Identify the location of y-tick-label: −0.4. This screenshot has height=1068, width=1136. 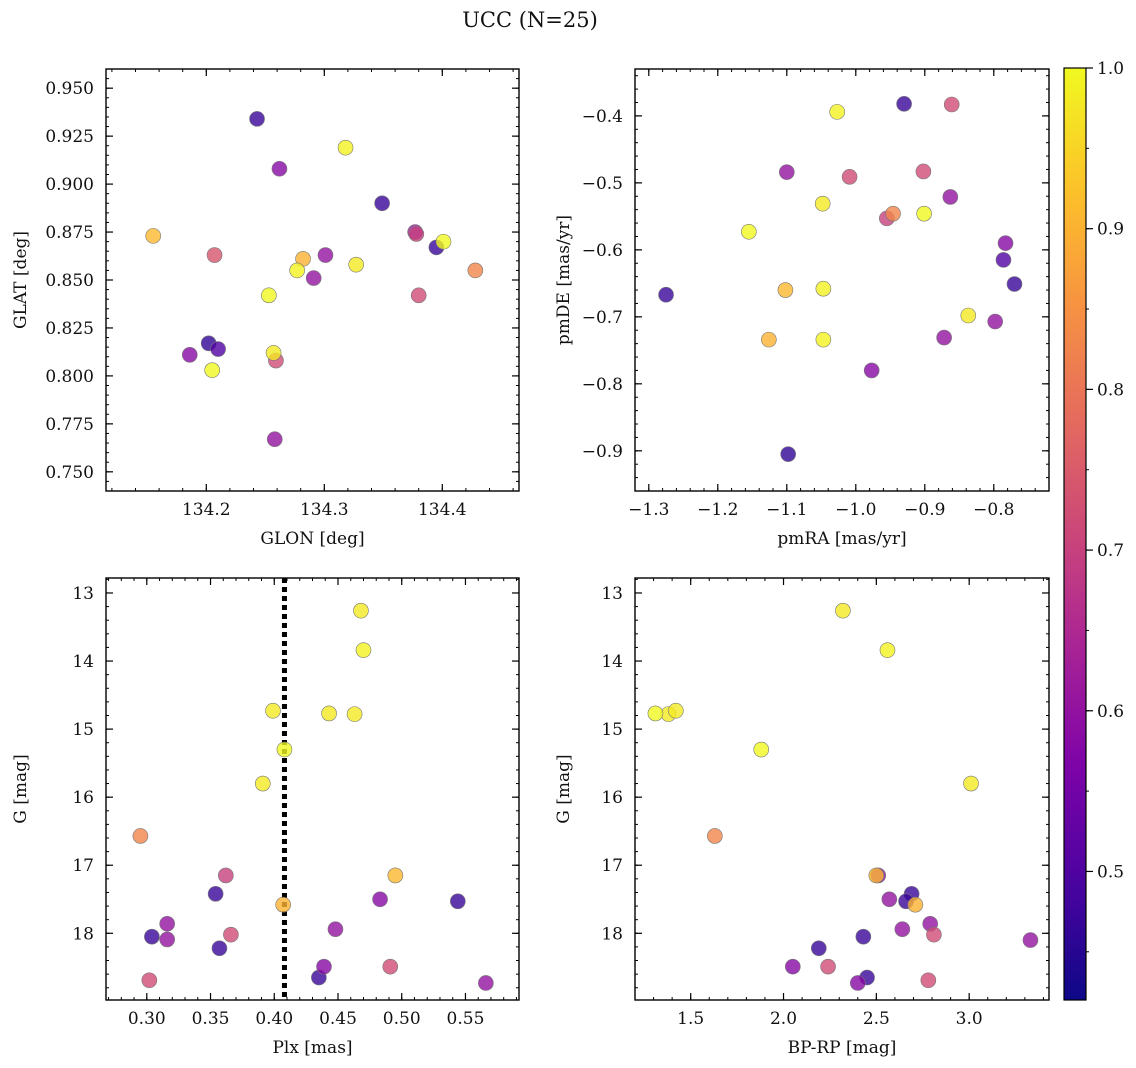
(602, 117).